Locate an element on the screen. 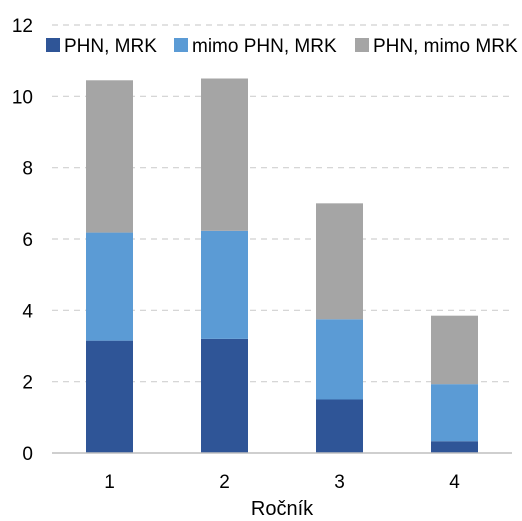  legend-item: mimo PHN, MRK is located at coordinates (255, 46).